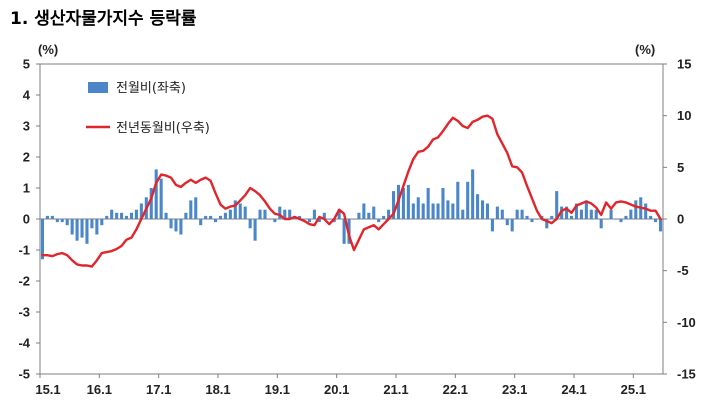 This screenshot has height=414, width=710. Describe the element at coordinates (26, 126) in the screenshot. I see `left-tick-label: 3` at that location.